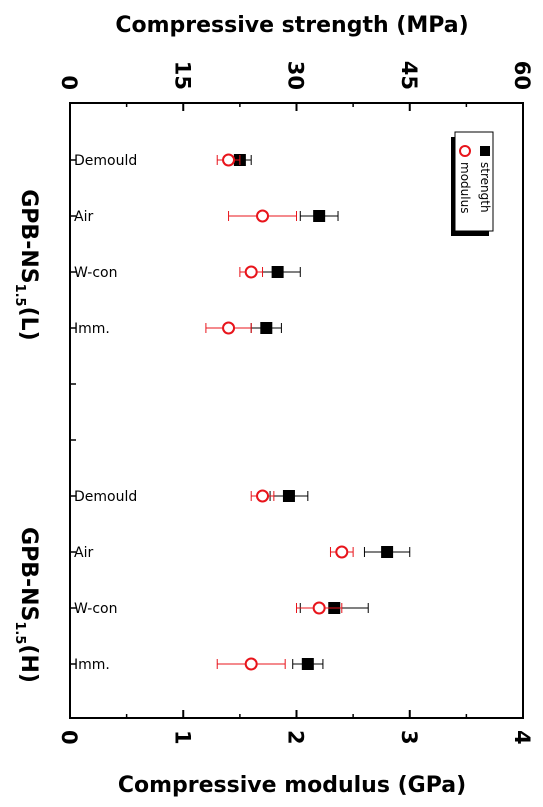 The width and height of the screenshot is (543, 807). Describe the element at coordinates (69, 737) in the screenshot. I see `bottom-tick-label: 0` at that location.